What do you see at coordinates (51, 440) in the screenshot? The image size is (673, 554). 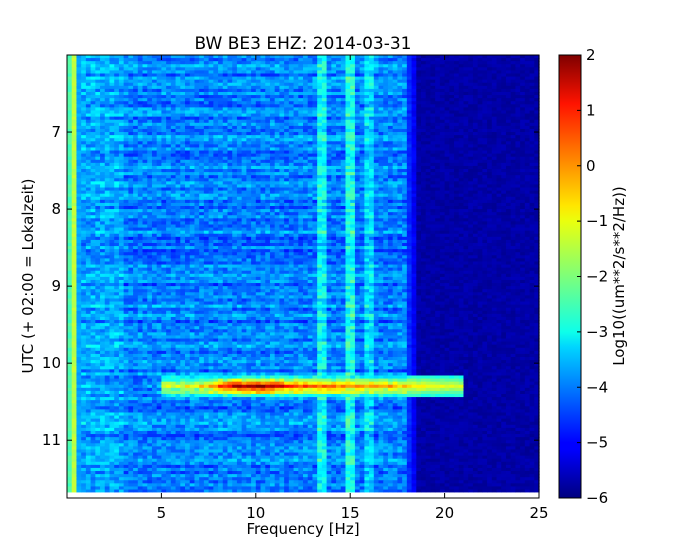 I see `y-tick-label: 11` at bounding box center [51, 440].